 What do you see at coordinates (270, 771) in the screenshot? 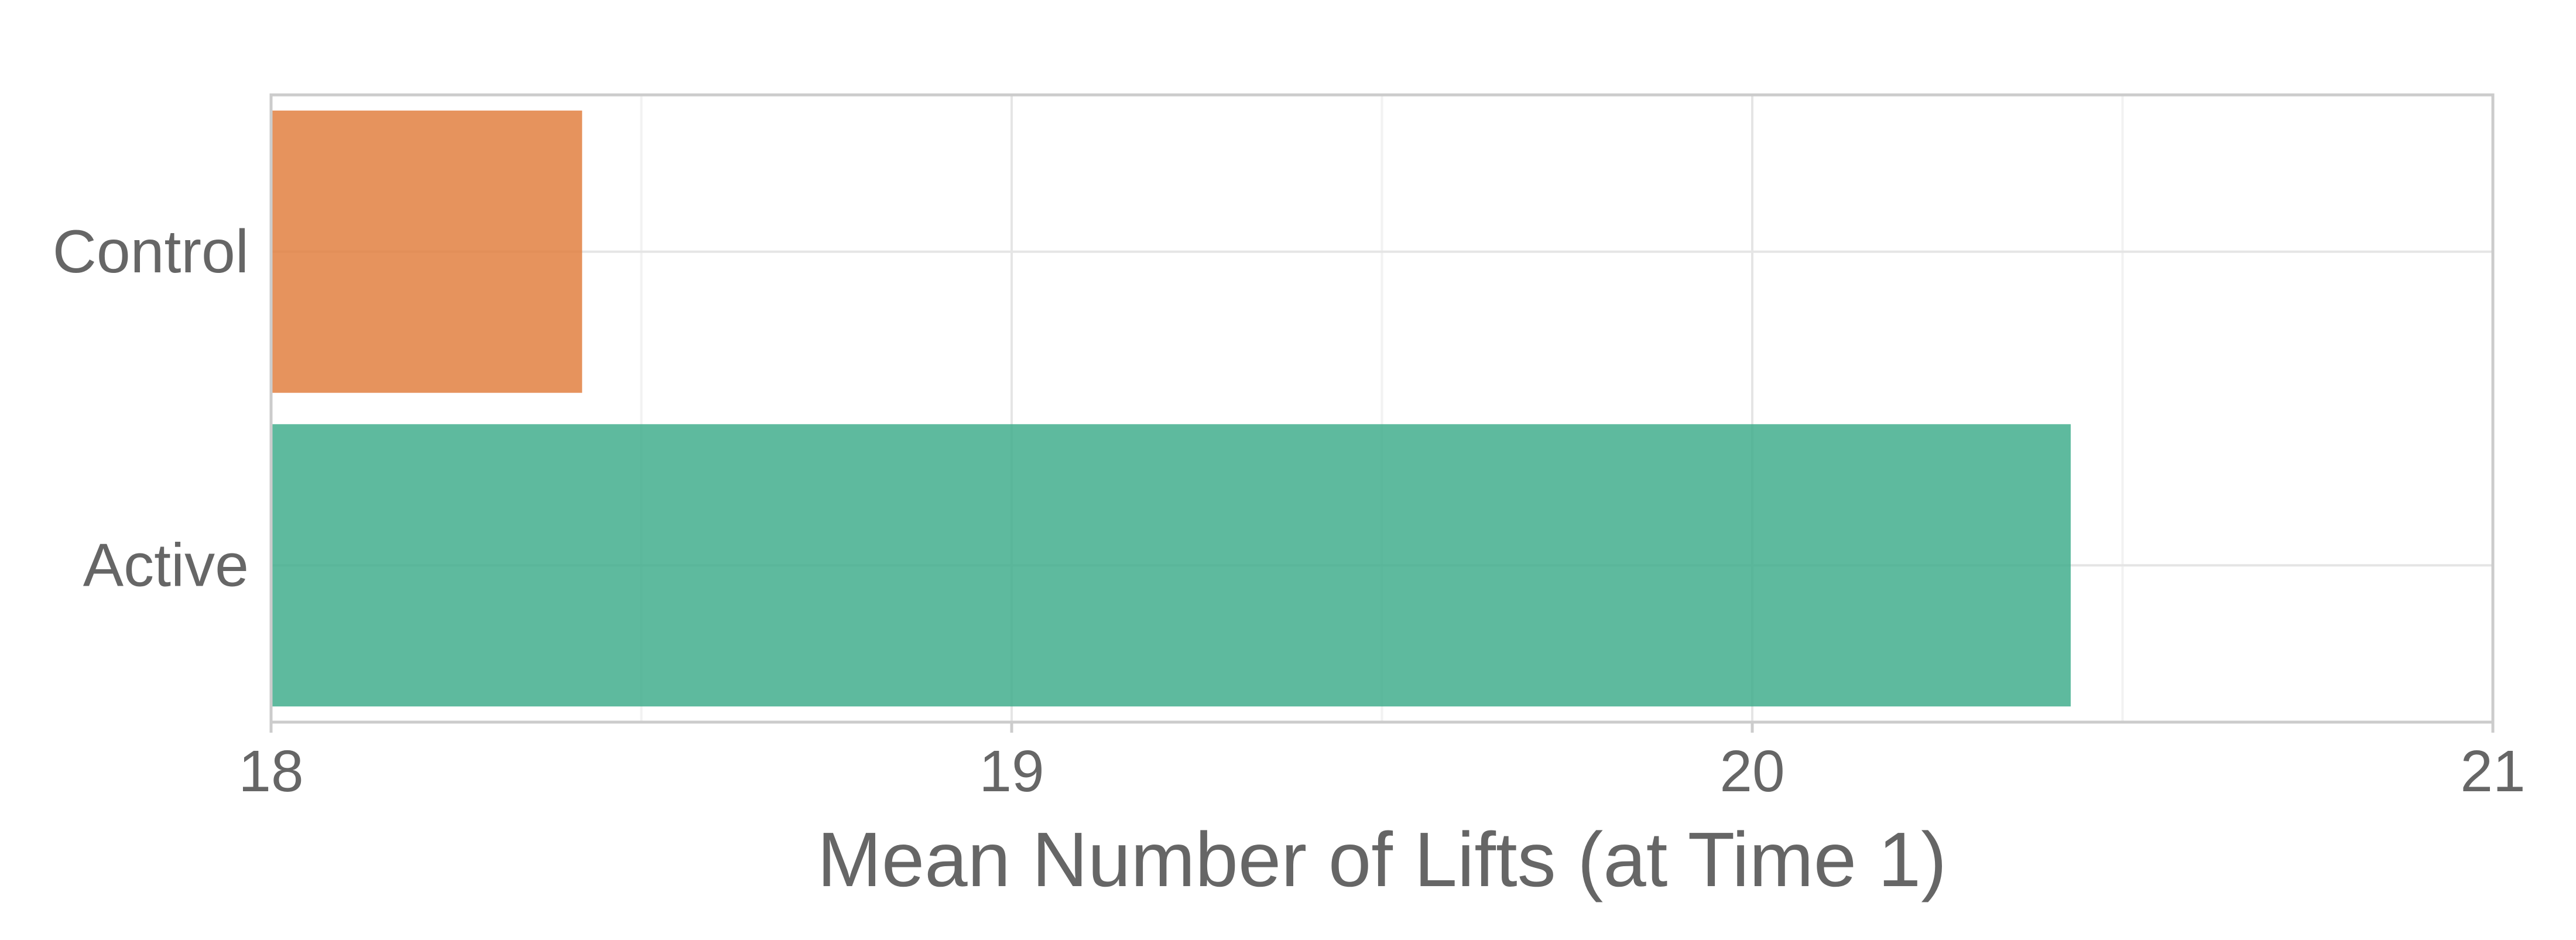
I see `x-tick-label: 18` at bounding box center [270, 771].